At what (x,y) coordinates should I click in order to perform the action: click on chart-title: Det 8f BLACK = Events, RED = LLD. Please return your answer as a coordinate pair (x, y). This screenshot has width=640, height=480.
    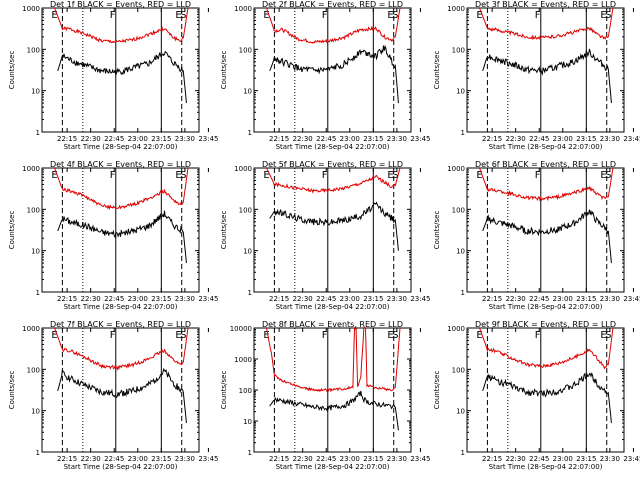
    Looking at the image, I should click on (332, 324).